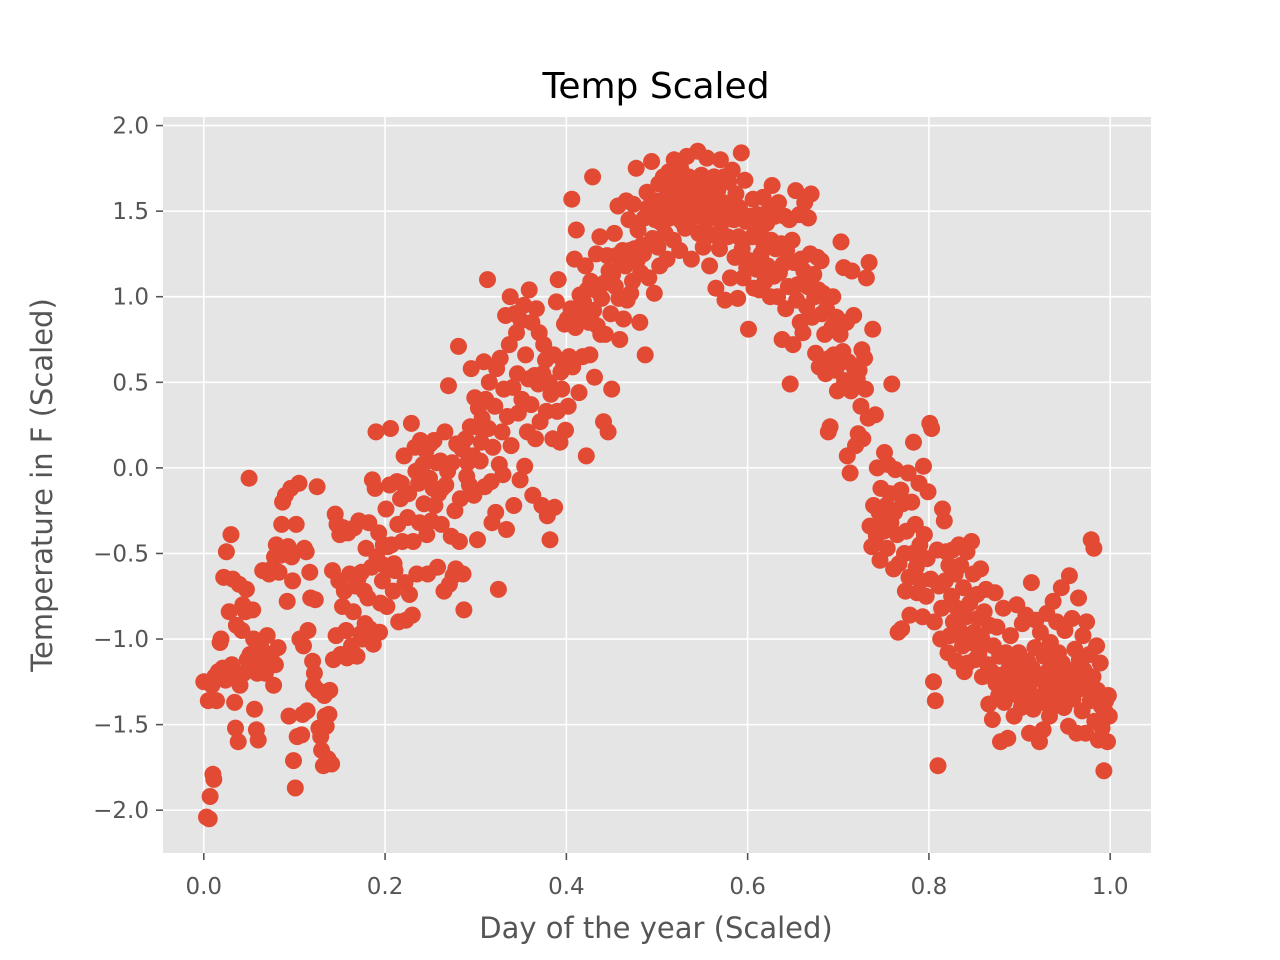 The width and height of the screenshot is (1280, 960). Describe the element at coordinates (130, 212) in the screenshot. I see `y-tick-label: 1.5` at that location.